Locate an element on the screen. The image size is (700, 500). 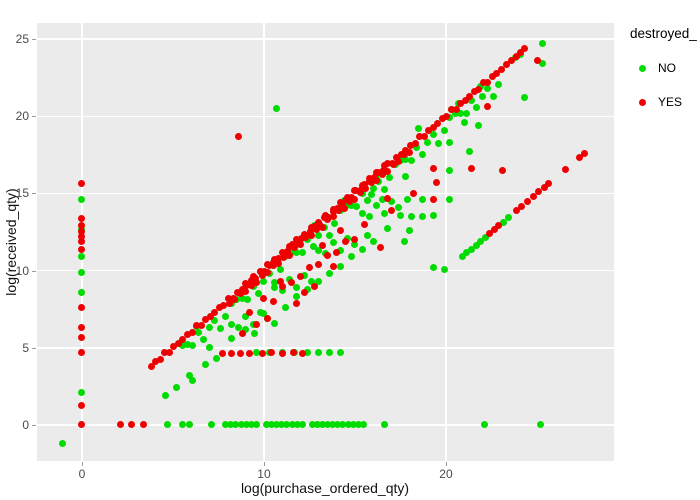
y-tick-label-0: 0 is located at coordinates (25, 425).